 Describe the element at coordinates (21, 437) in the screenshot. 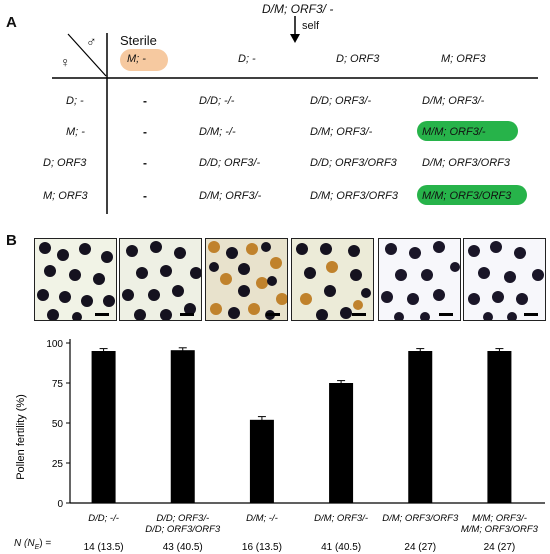

I see `y-axis-label: Pollen fertility (%)` at that location.